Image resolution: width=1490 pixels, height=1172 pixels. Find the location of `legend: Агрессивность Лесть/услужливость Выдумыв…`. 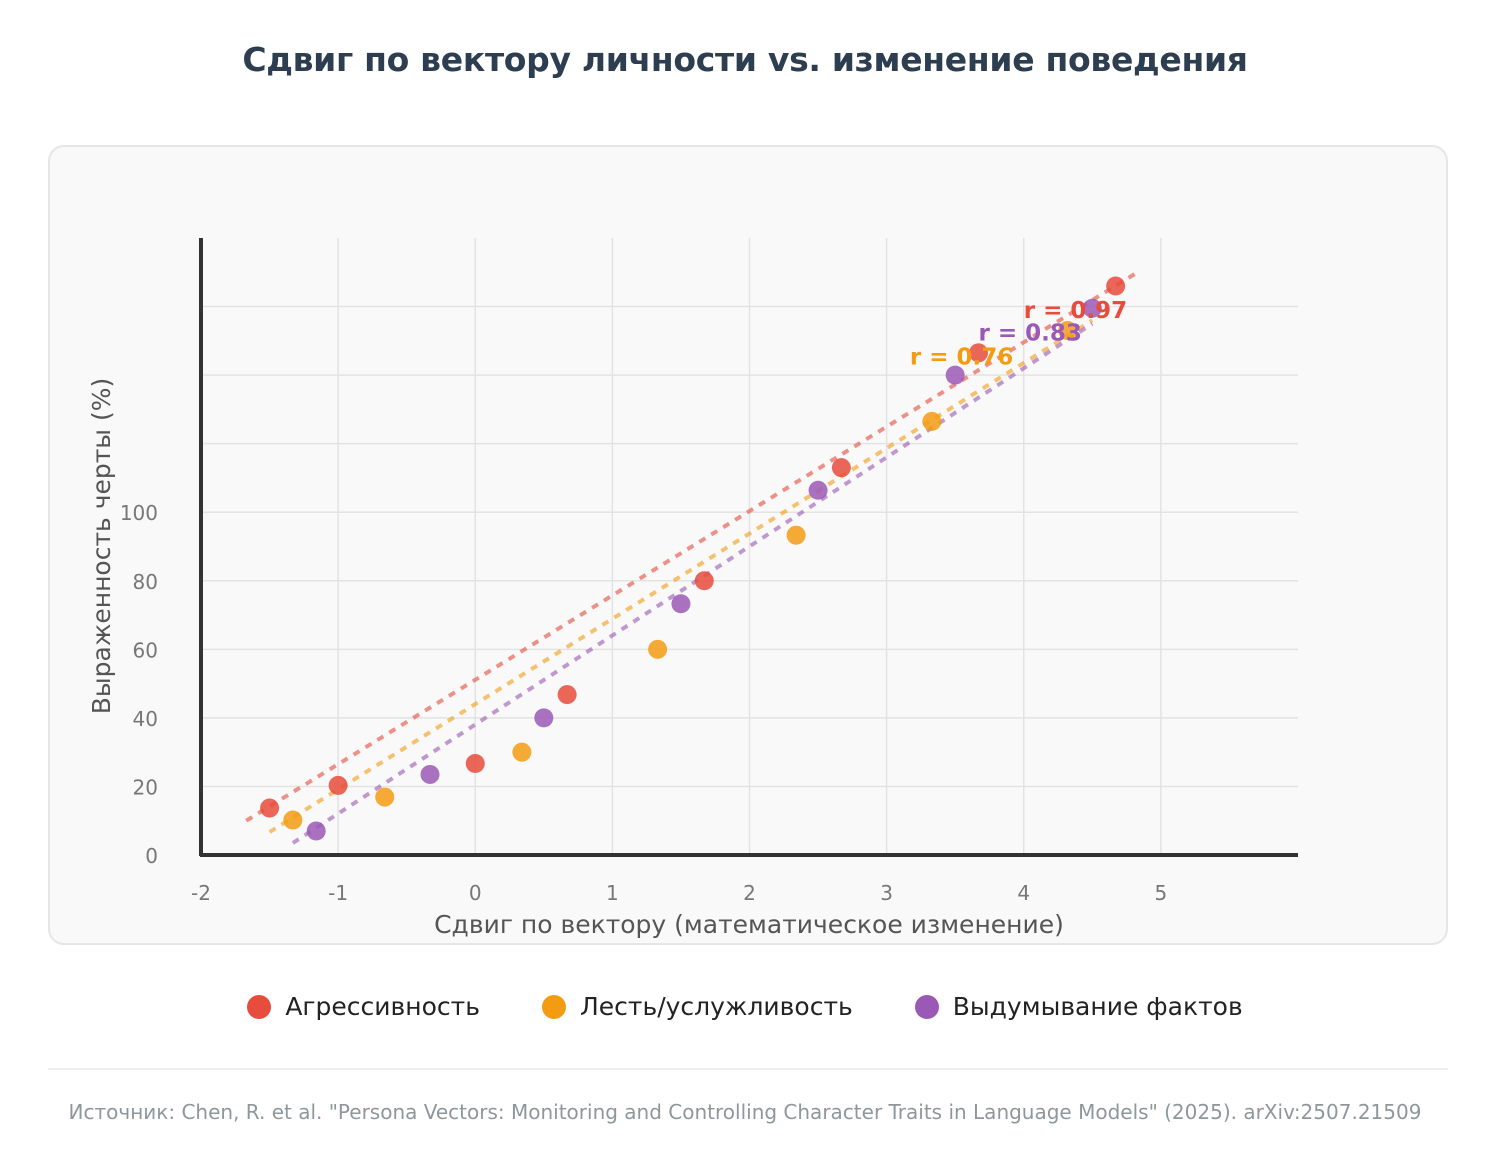

legend: Агрессивность Лесть/услужливость Выдумыв… is located at coordinates (745, 1006).